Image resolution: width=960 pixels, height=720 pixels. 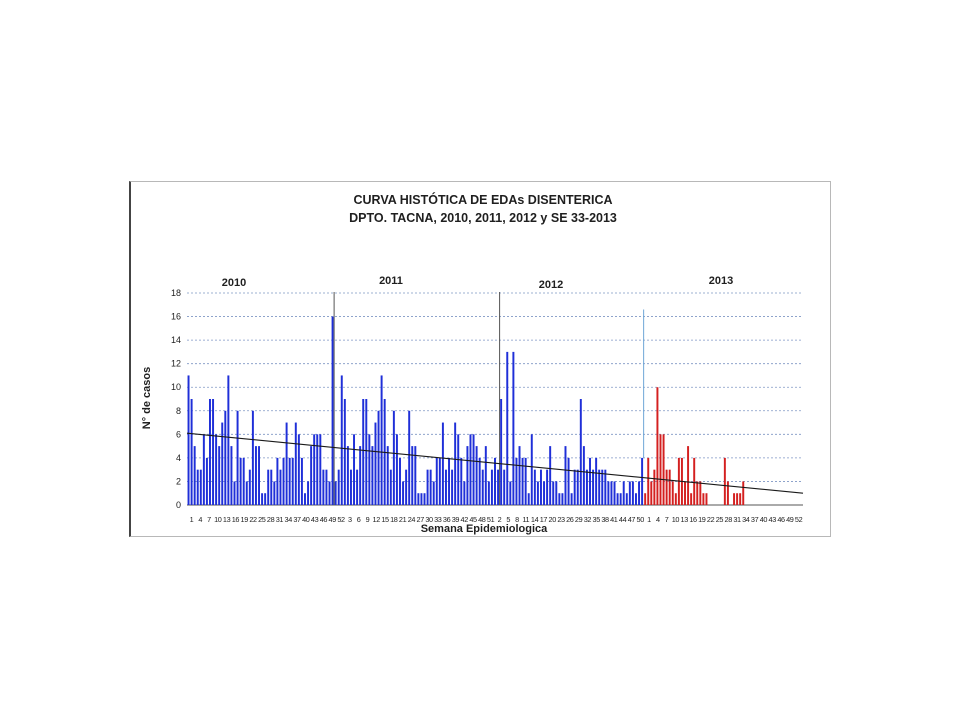 I want to click on x-tick-label: 46, so click(x=324, y=519).